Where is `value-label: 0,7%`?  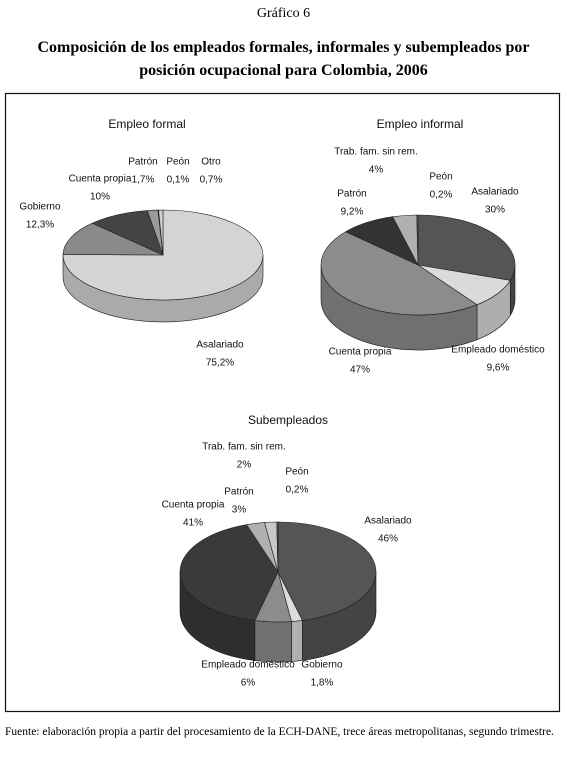 value-label: 0,7% is located at coordinates (211, 180).